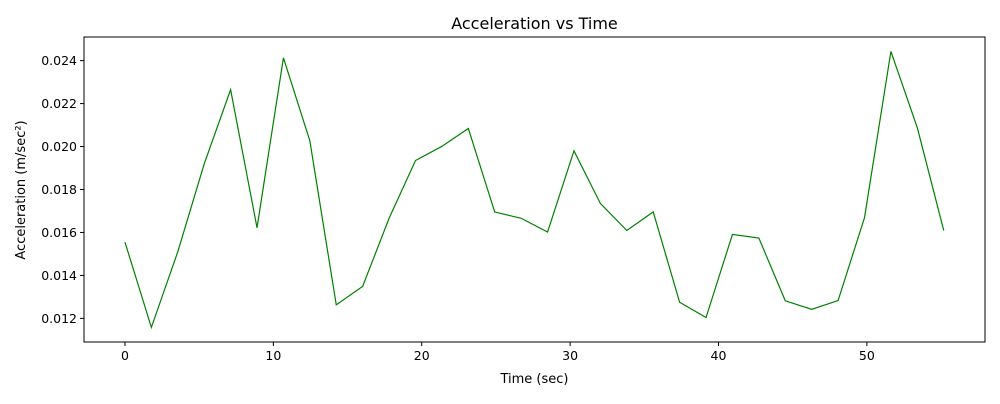  I want to click on y-axis-label: Acceleration (m/sec²), so click(21, 189).